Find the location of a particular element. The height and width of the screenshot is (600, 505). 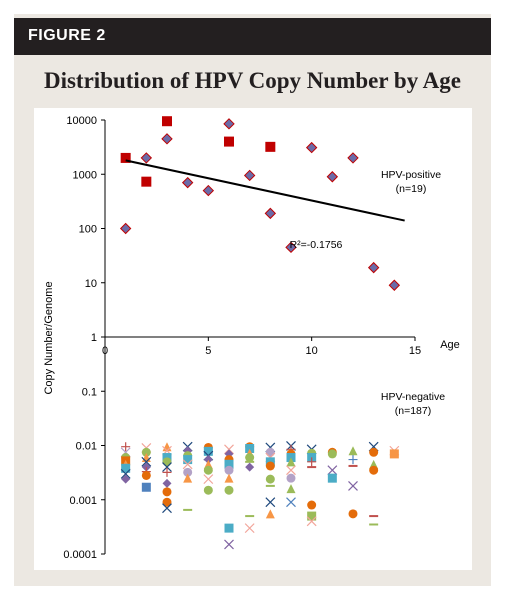

hpv-positive-count: (n=19) is located at coordinates (411, 189).